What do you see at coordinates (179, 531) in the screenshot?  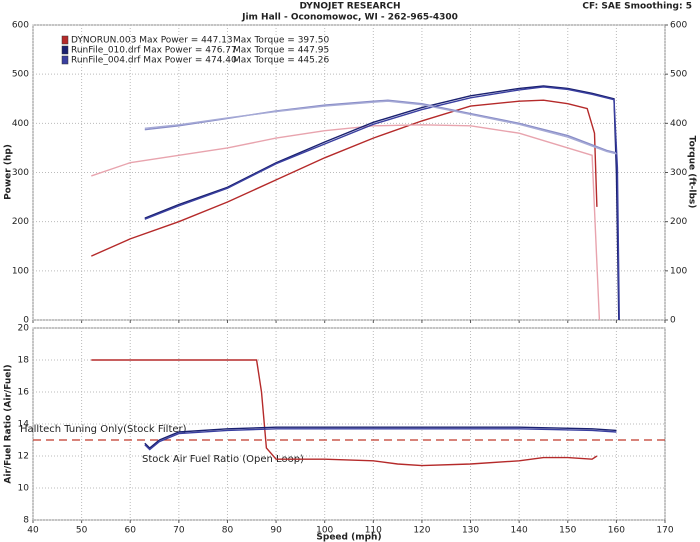 I see `x-tick-label: 70` at bounding box center [179, 531].